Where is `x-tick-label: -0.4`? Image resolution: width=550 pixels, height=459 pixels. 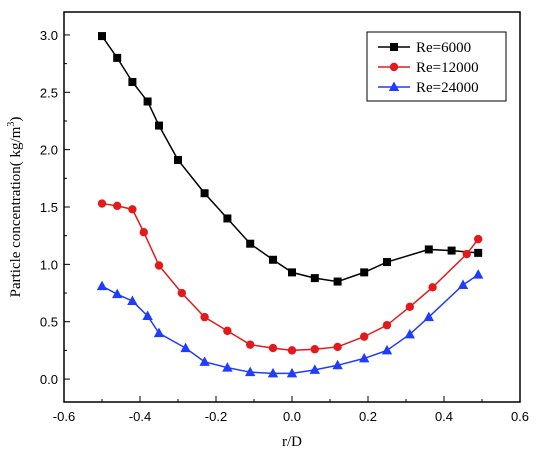
x-tick-label: -0.4 is located at coordinates (140, 416).